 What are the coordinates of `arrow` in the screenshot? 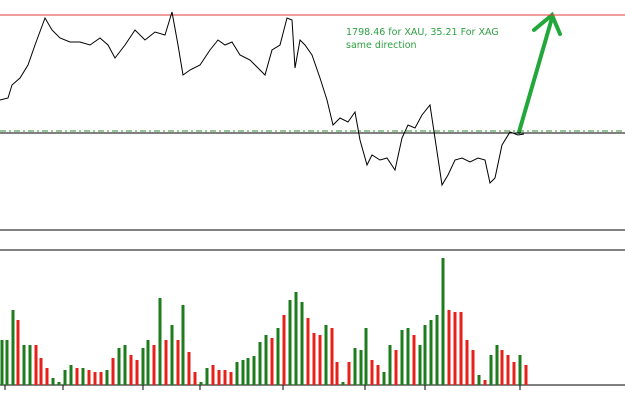 It's located at (539, 72).